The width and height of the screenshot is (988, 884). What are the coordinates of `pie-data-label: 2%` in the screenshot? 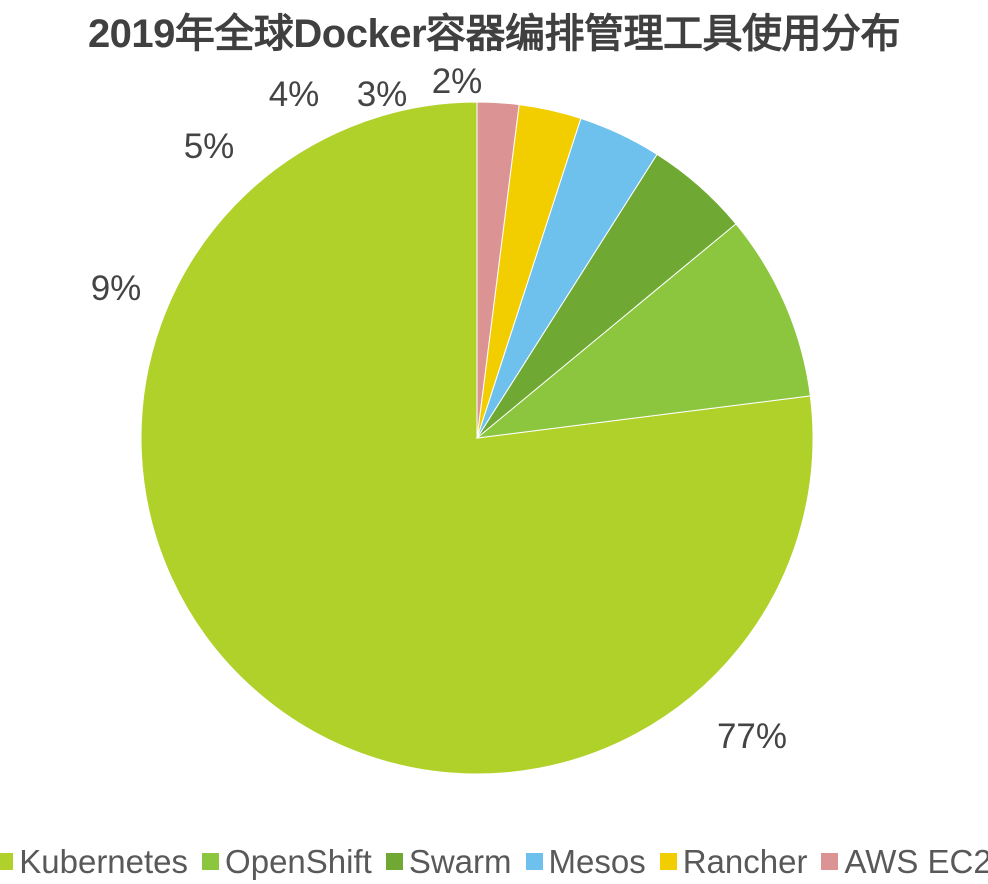 It's located at (457, 81).